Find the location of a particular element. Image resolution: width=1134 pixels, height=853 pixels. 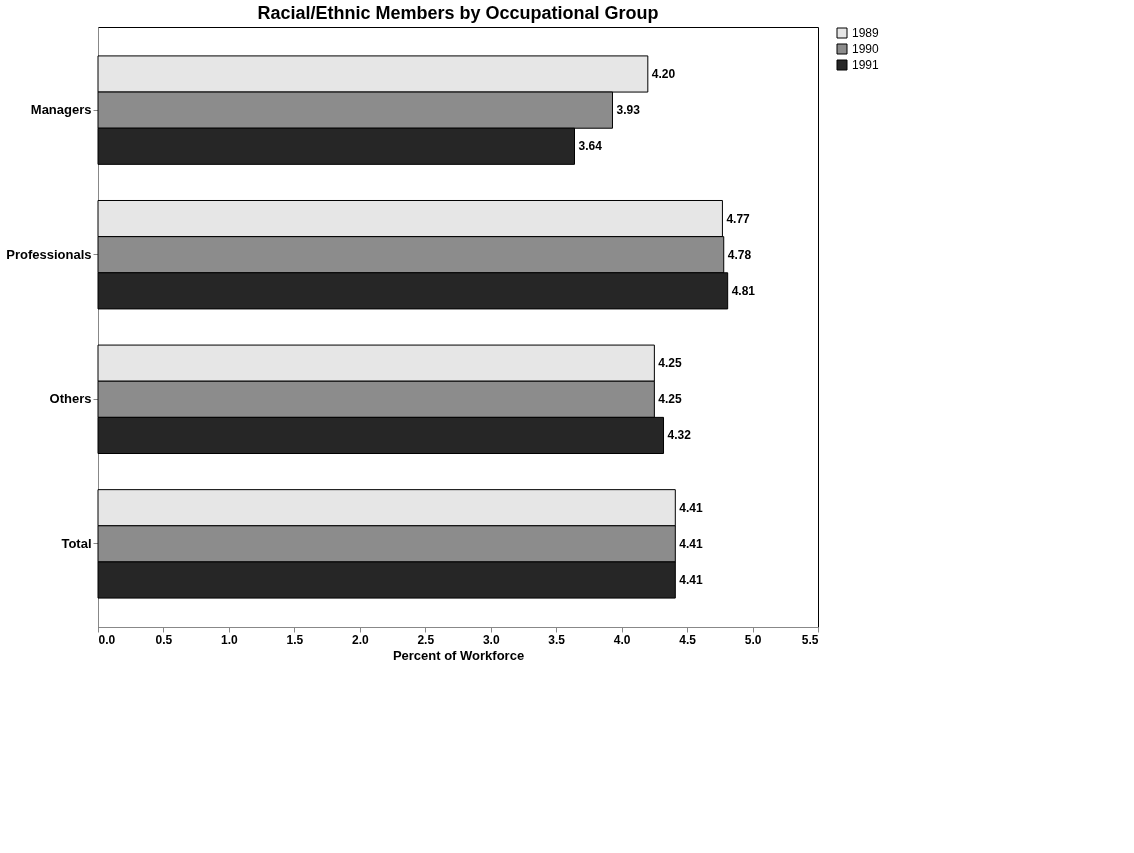

x-tick-label: 3.0 is located at coordinates (491, 639).